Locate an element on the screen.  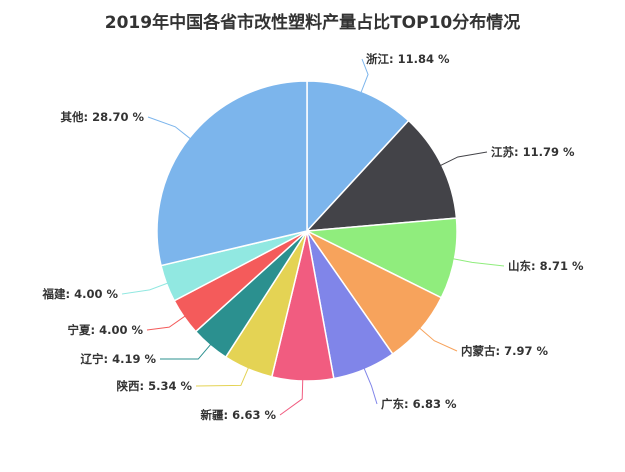
slice-label-6: 陕西: 5.34 % is located at coordinates (154, 386).